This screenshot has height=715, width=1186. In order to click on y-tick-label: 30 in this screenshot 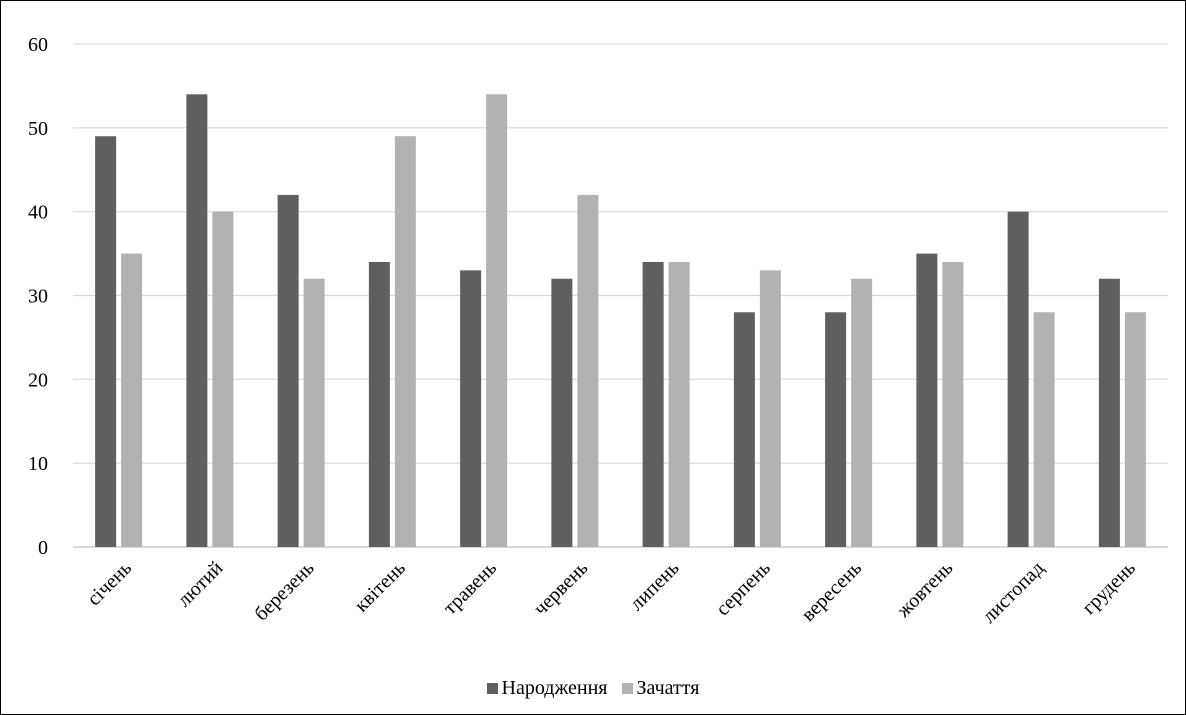, I will do `click(38, 297)`.